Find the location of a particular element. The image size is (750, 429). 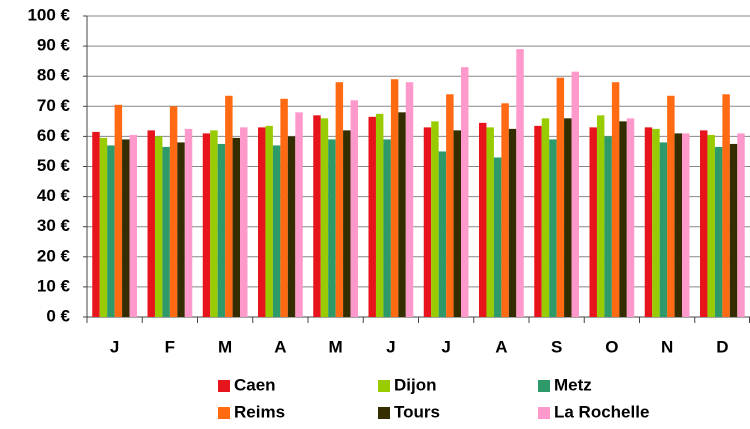

x-tick-label: D is located at coordinates (722, 346).